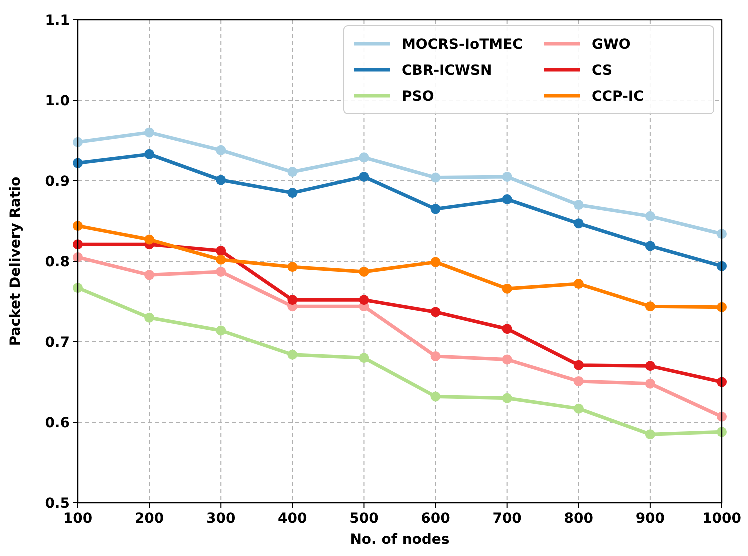 The height and width of the screenshot is (556, 748). I want to click on x-tick-label: 100, so click(78, 519).